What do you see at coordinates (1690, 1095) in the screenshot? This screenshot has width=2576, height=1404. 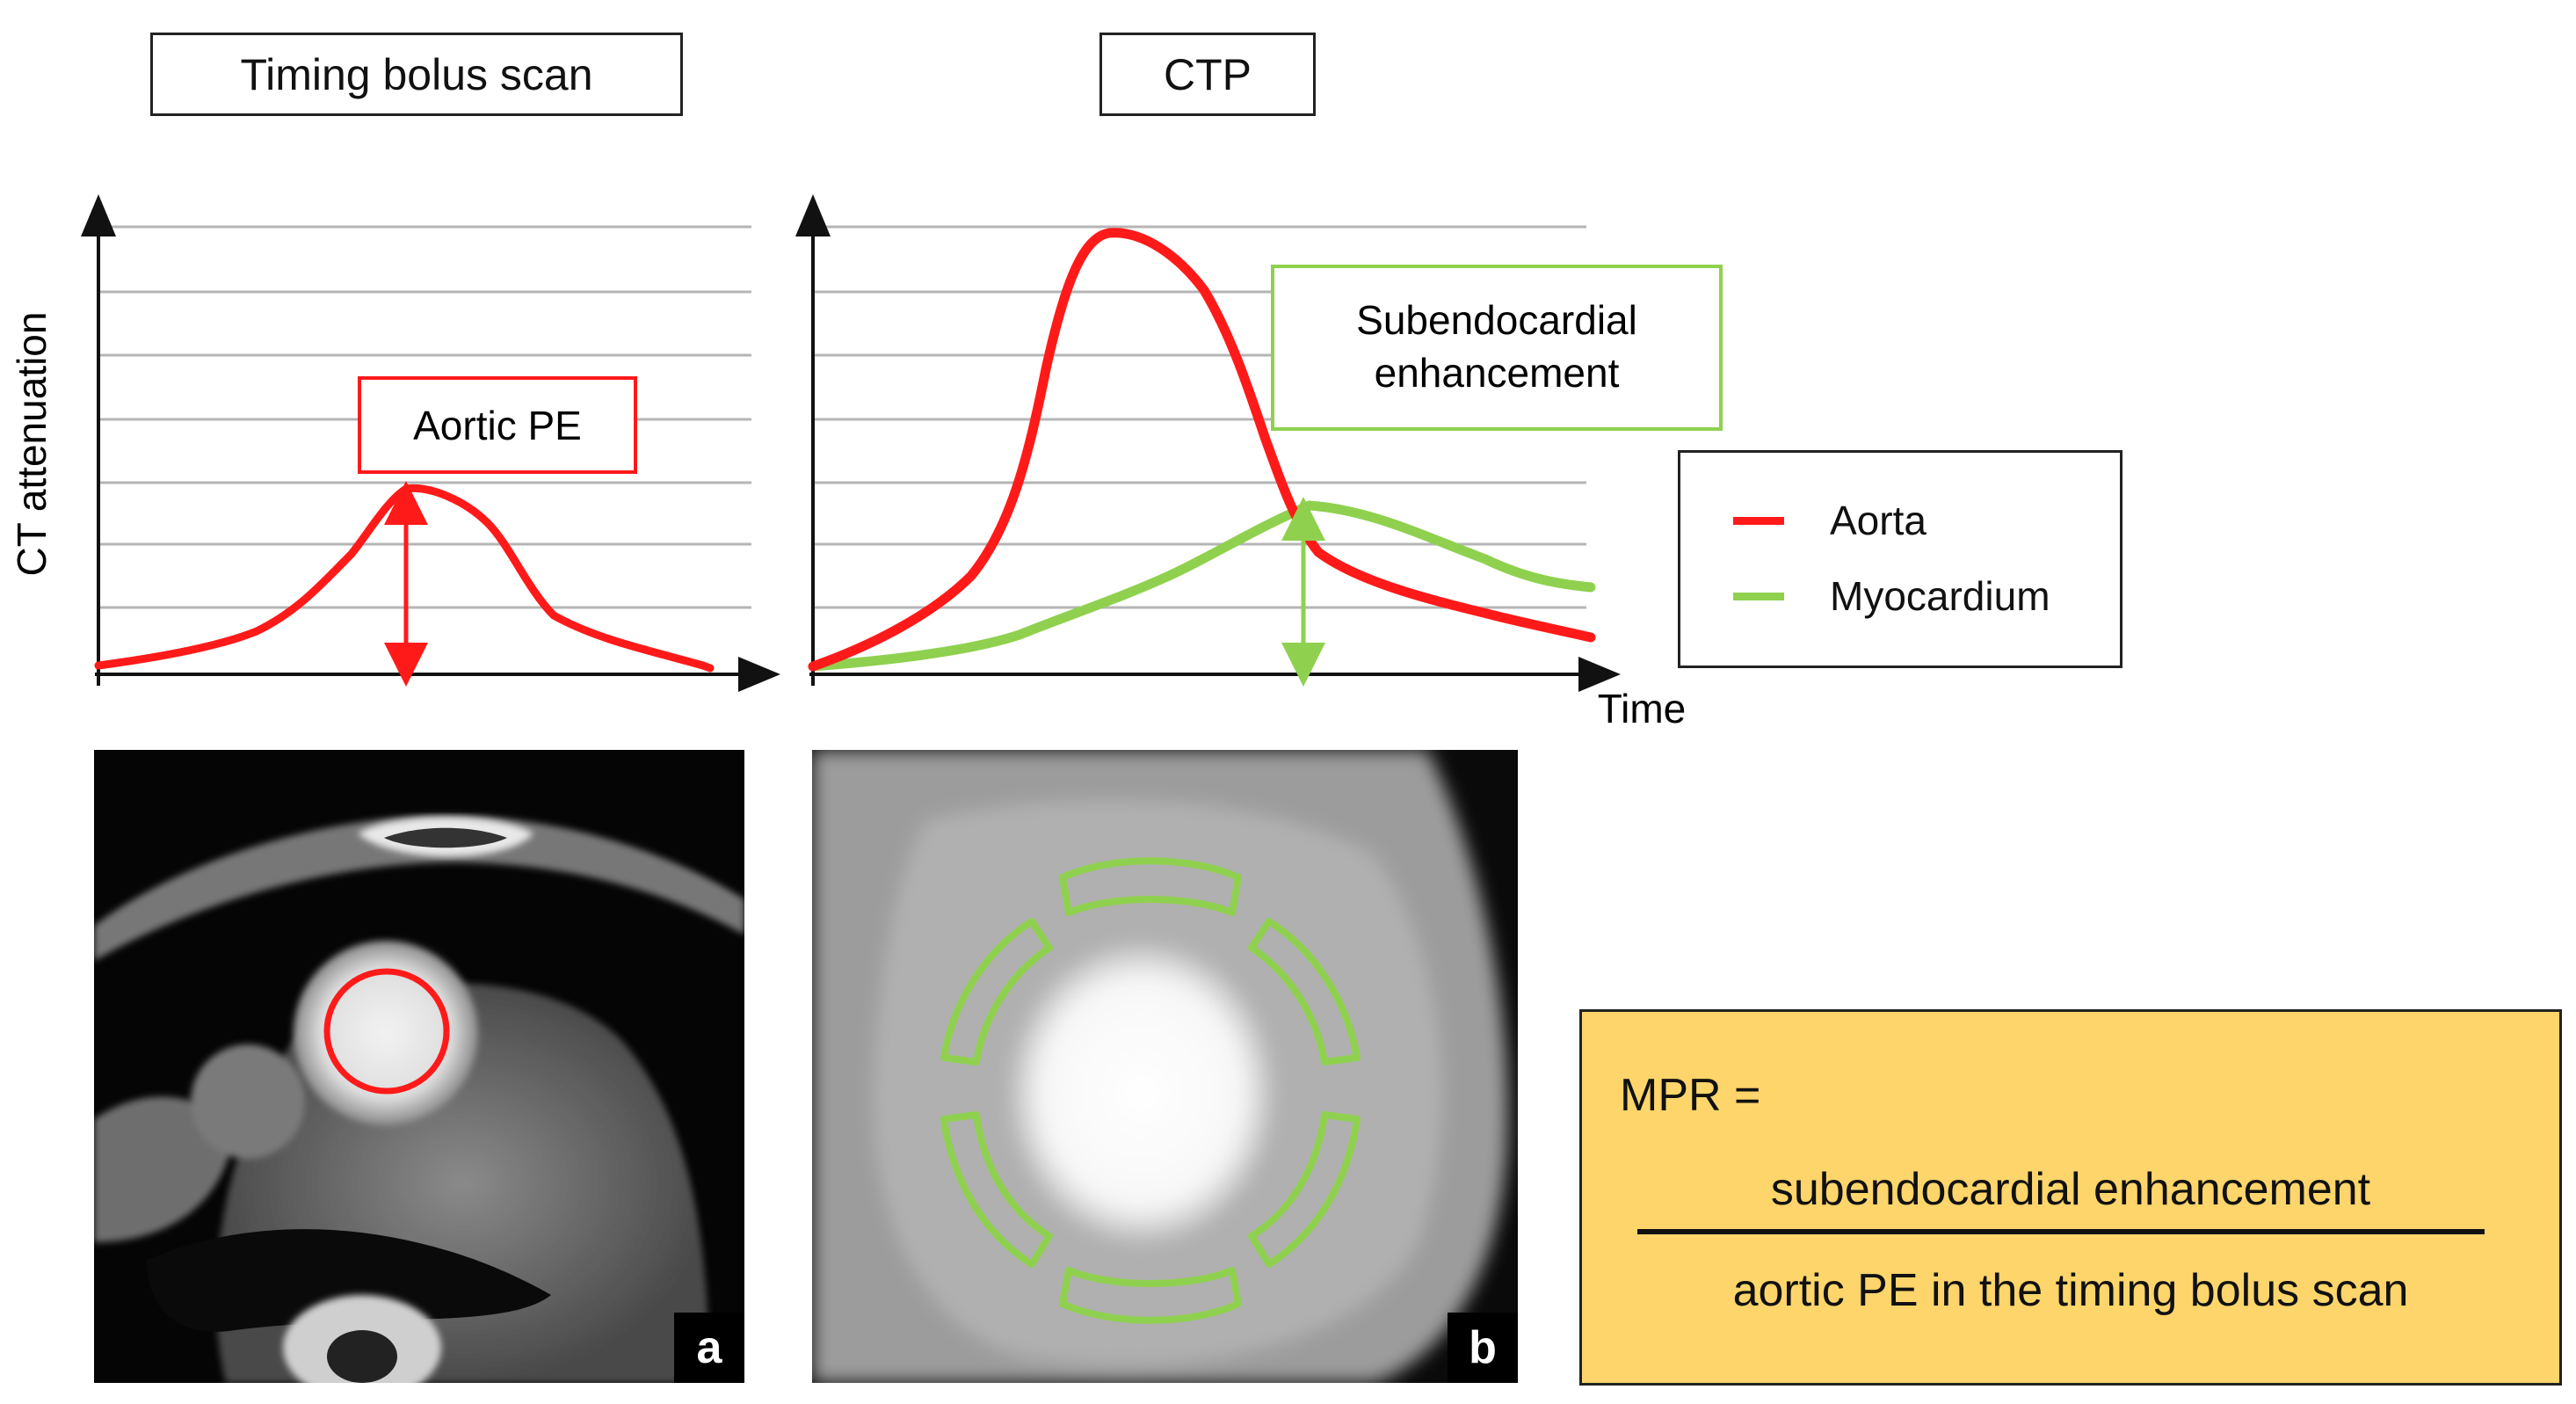 I see `mpr-lhs: MPR =` at bounding box center [1690, 1095].